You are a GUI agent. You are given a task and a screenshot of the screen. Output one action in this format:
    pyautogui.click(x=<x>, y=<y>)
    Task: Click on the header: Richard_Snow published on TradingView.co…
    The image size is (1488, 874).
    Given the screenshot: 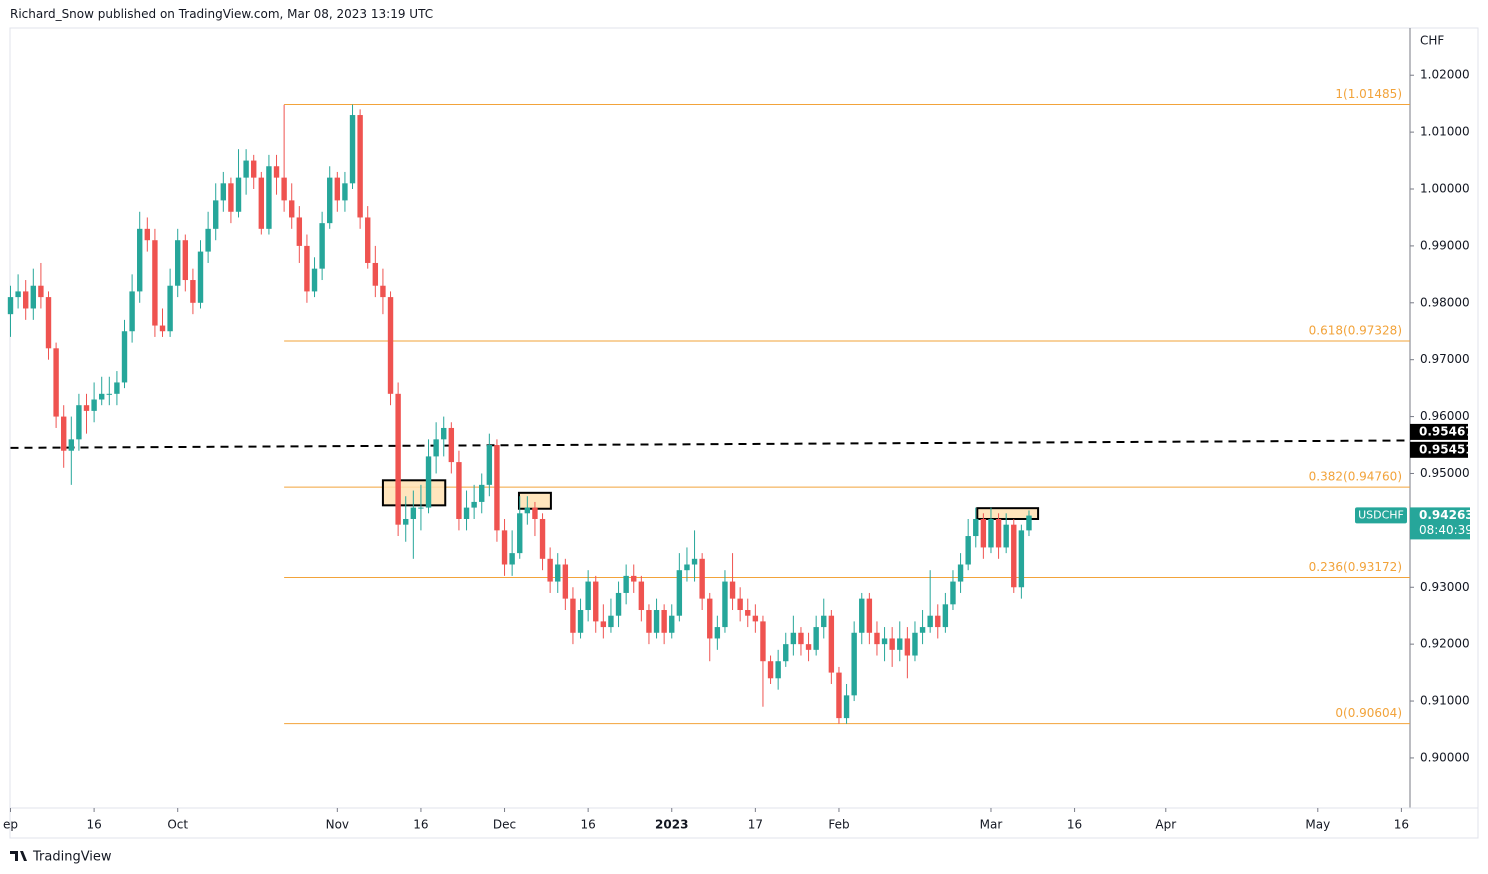 What is the action you would take?
    pyautogui.click(x=222, y=14)
    